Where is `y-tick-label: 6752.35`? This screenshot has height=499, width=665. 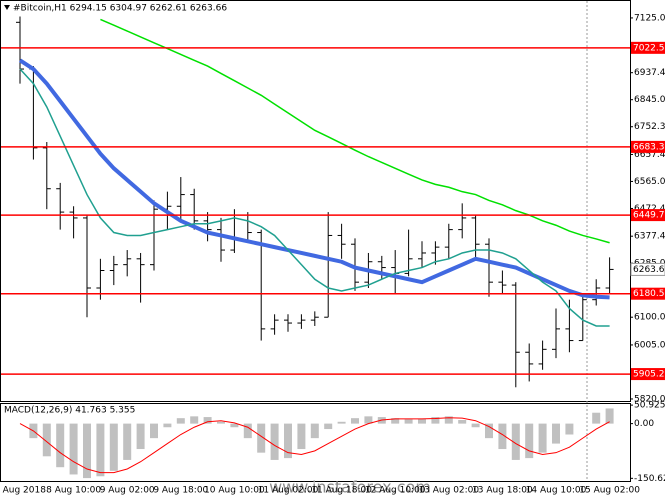 y-tick-label: 6752.35 is located at coordinates (649, 127).